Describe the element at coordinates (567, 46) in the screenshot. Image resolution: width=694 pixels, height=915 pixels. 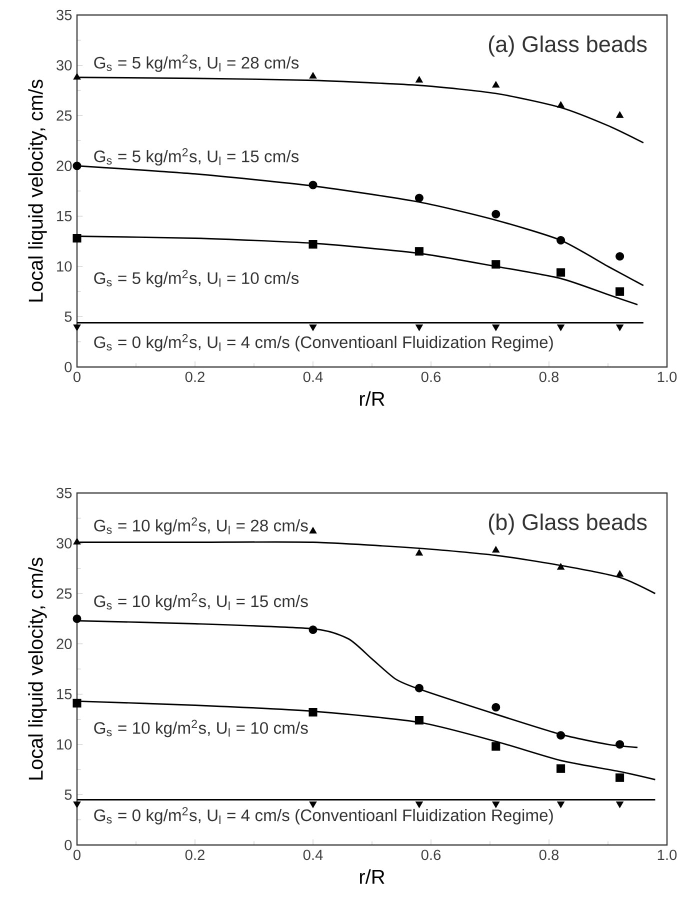
I see `text: (a) Glass beads` at that location.